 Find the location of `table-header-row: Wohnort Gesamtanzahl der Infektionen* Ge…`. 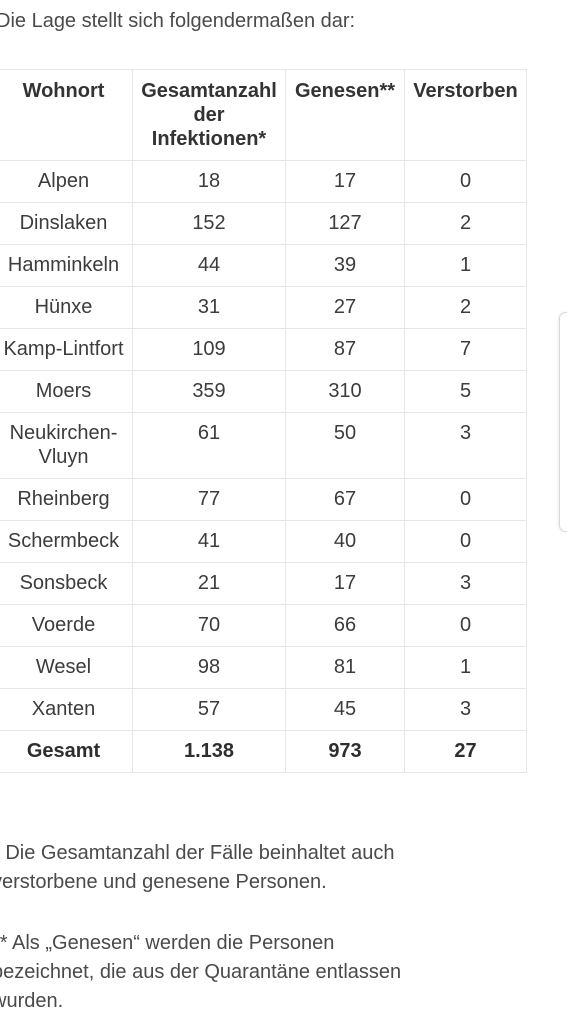

table-header-row: Wohnort Gesamtanzahl der Infektionen* Ge… is located at coordinates (263, 115).